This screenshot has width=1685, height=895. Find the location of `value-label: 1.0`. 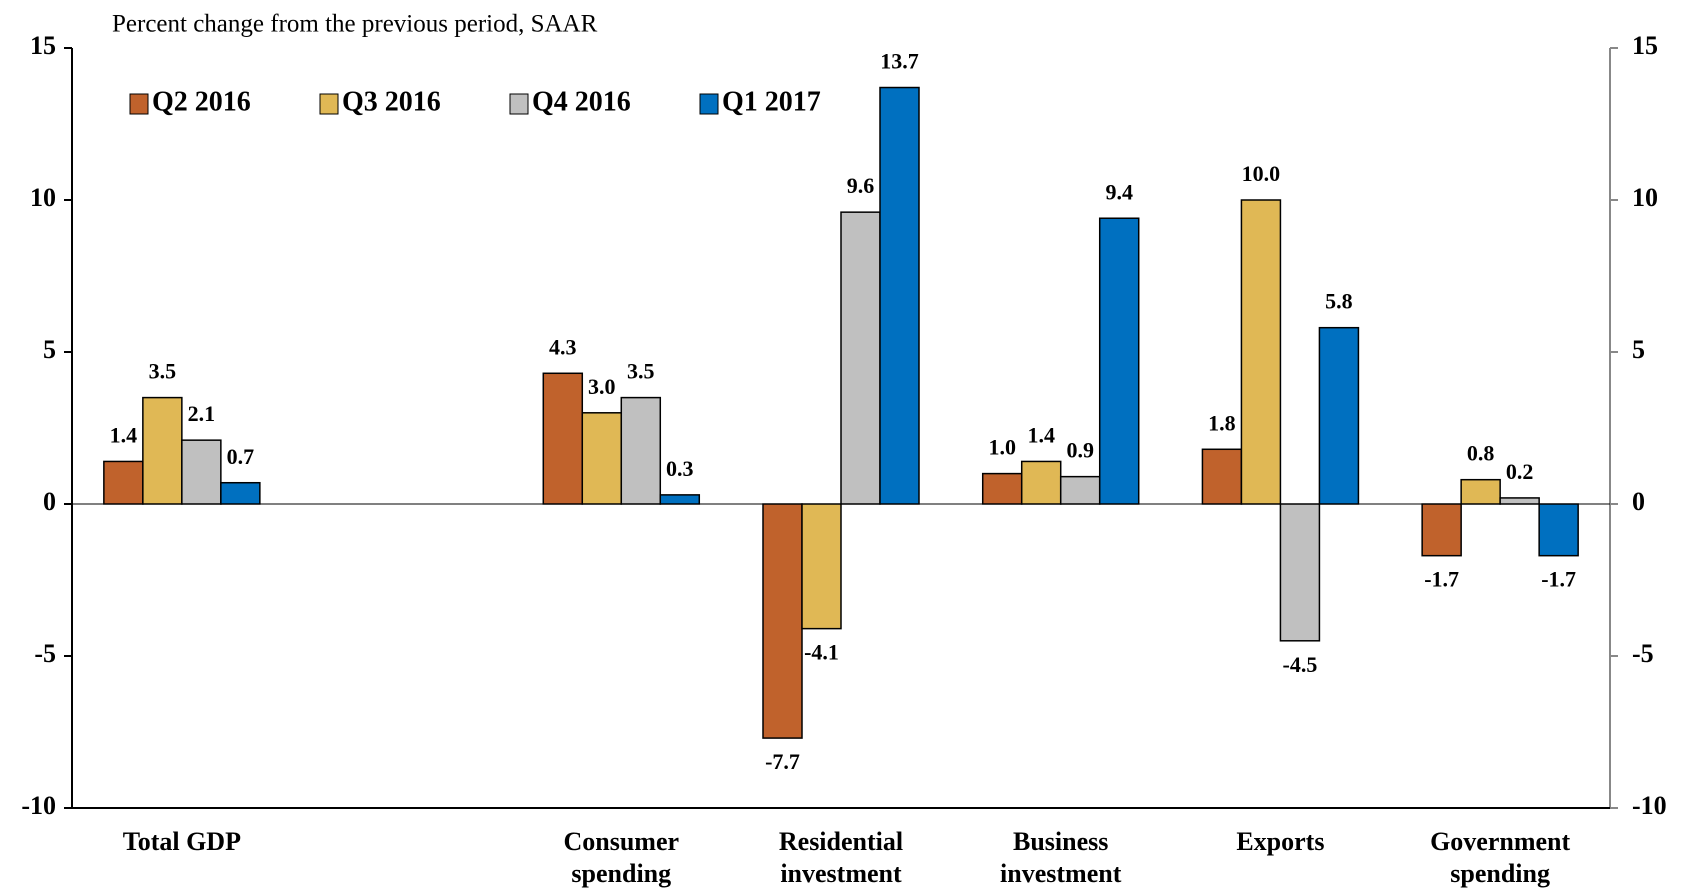

value-label: 1.0 is located at coordinates (1002, 447).